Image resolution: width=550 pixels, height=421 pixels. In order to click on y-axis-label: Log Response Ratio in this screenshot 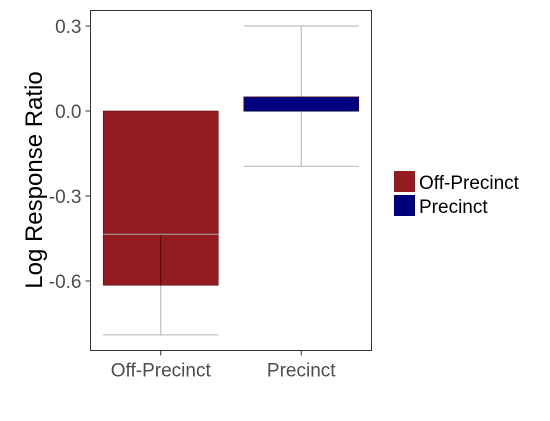, I will do `click(34, 179)`.